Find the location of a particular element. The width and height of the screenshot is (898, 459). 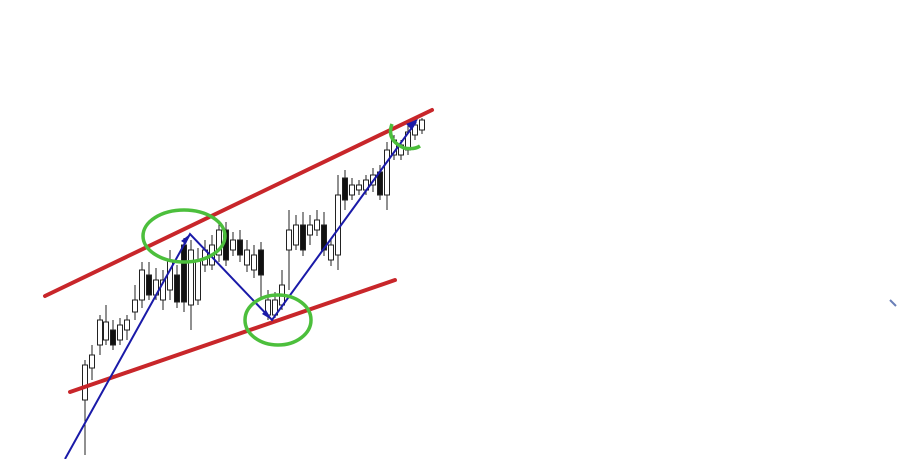

highlight-arc is located at coordinates (404, 137).